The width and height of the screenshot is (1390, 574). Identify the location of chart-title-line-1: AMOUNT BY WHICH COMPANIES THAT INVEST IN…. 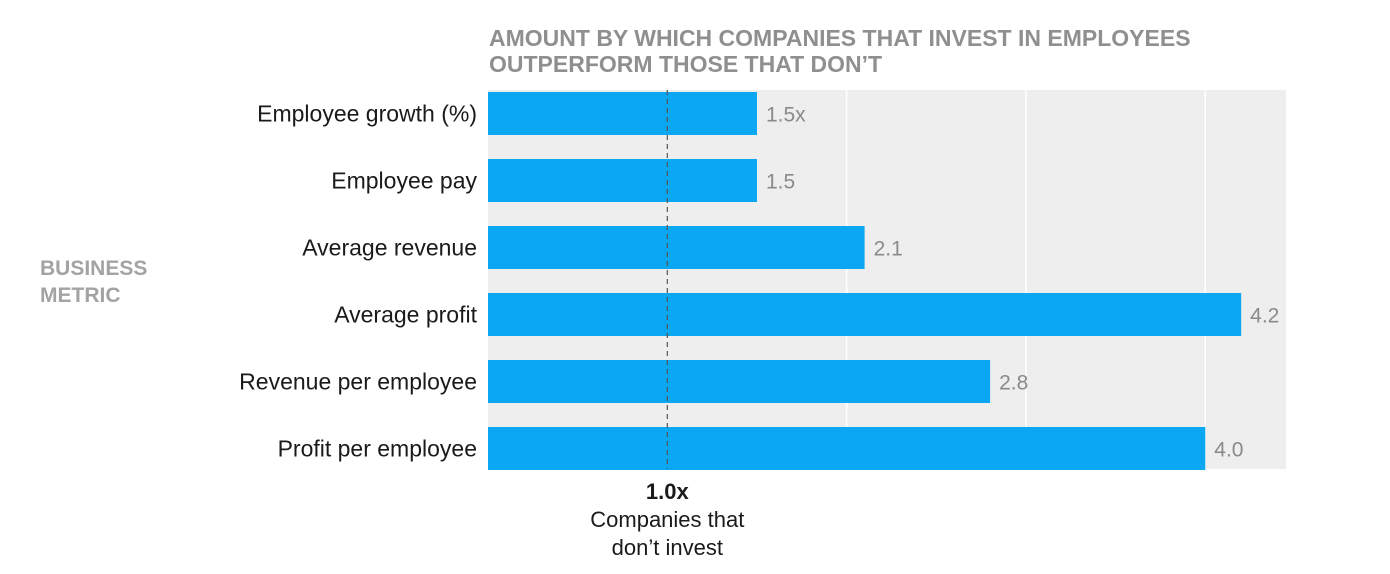
(840, 38).